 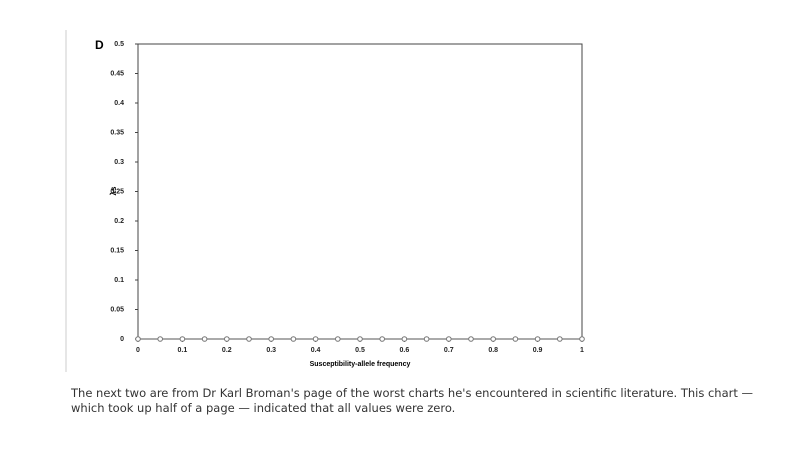 I want to click on y-tick-label: 0.3, so click(x=119, y=162).